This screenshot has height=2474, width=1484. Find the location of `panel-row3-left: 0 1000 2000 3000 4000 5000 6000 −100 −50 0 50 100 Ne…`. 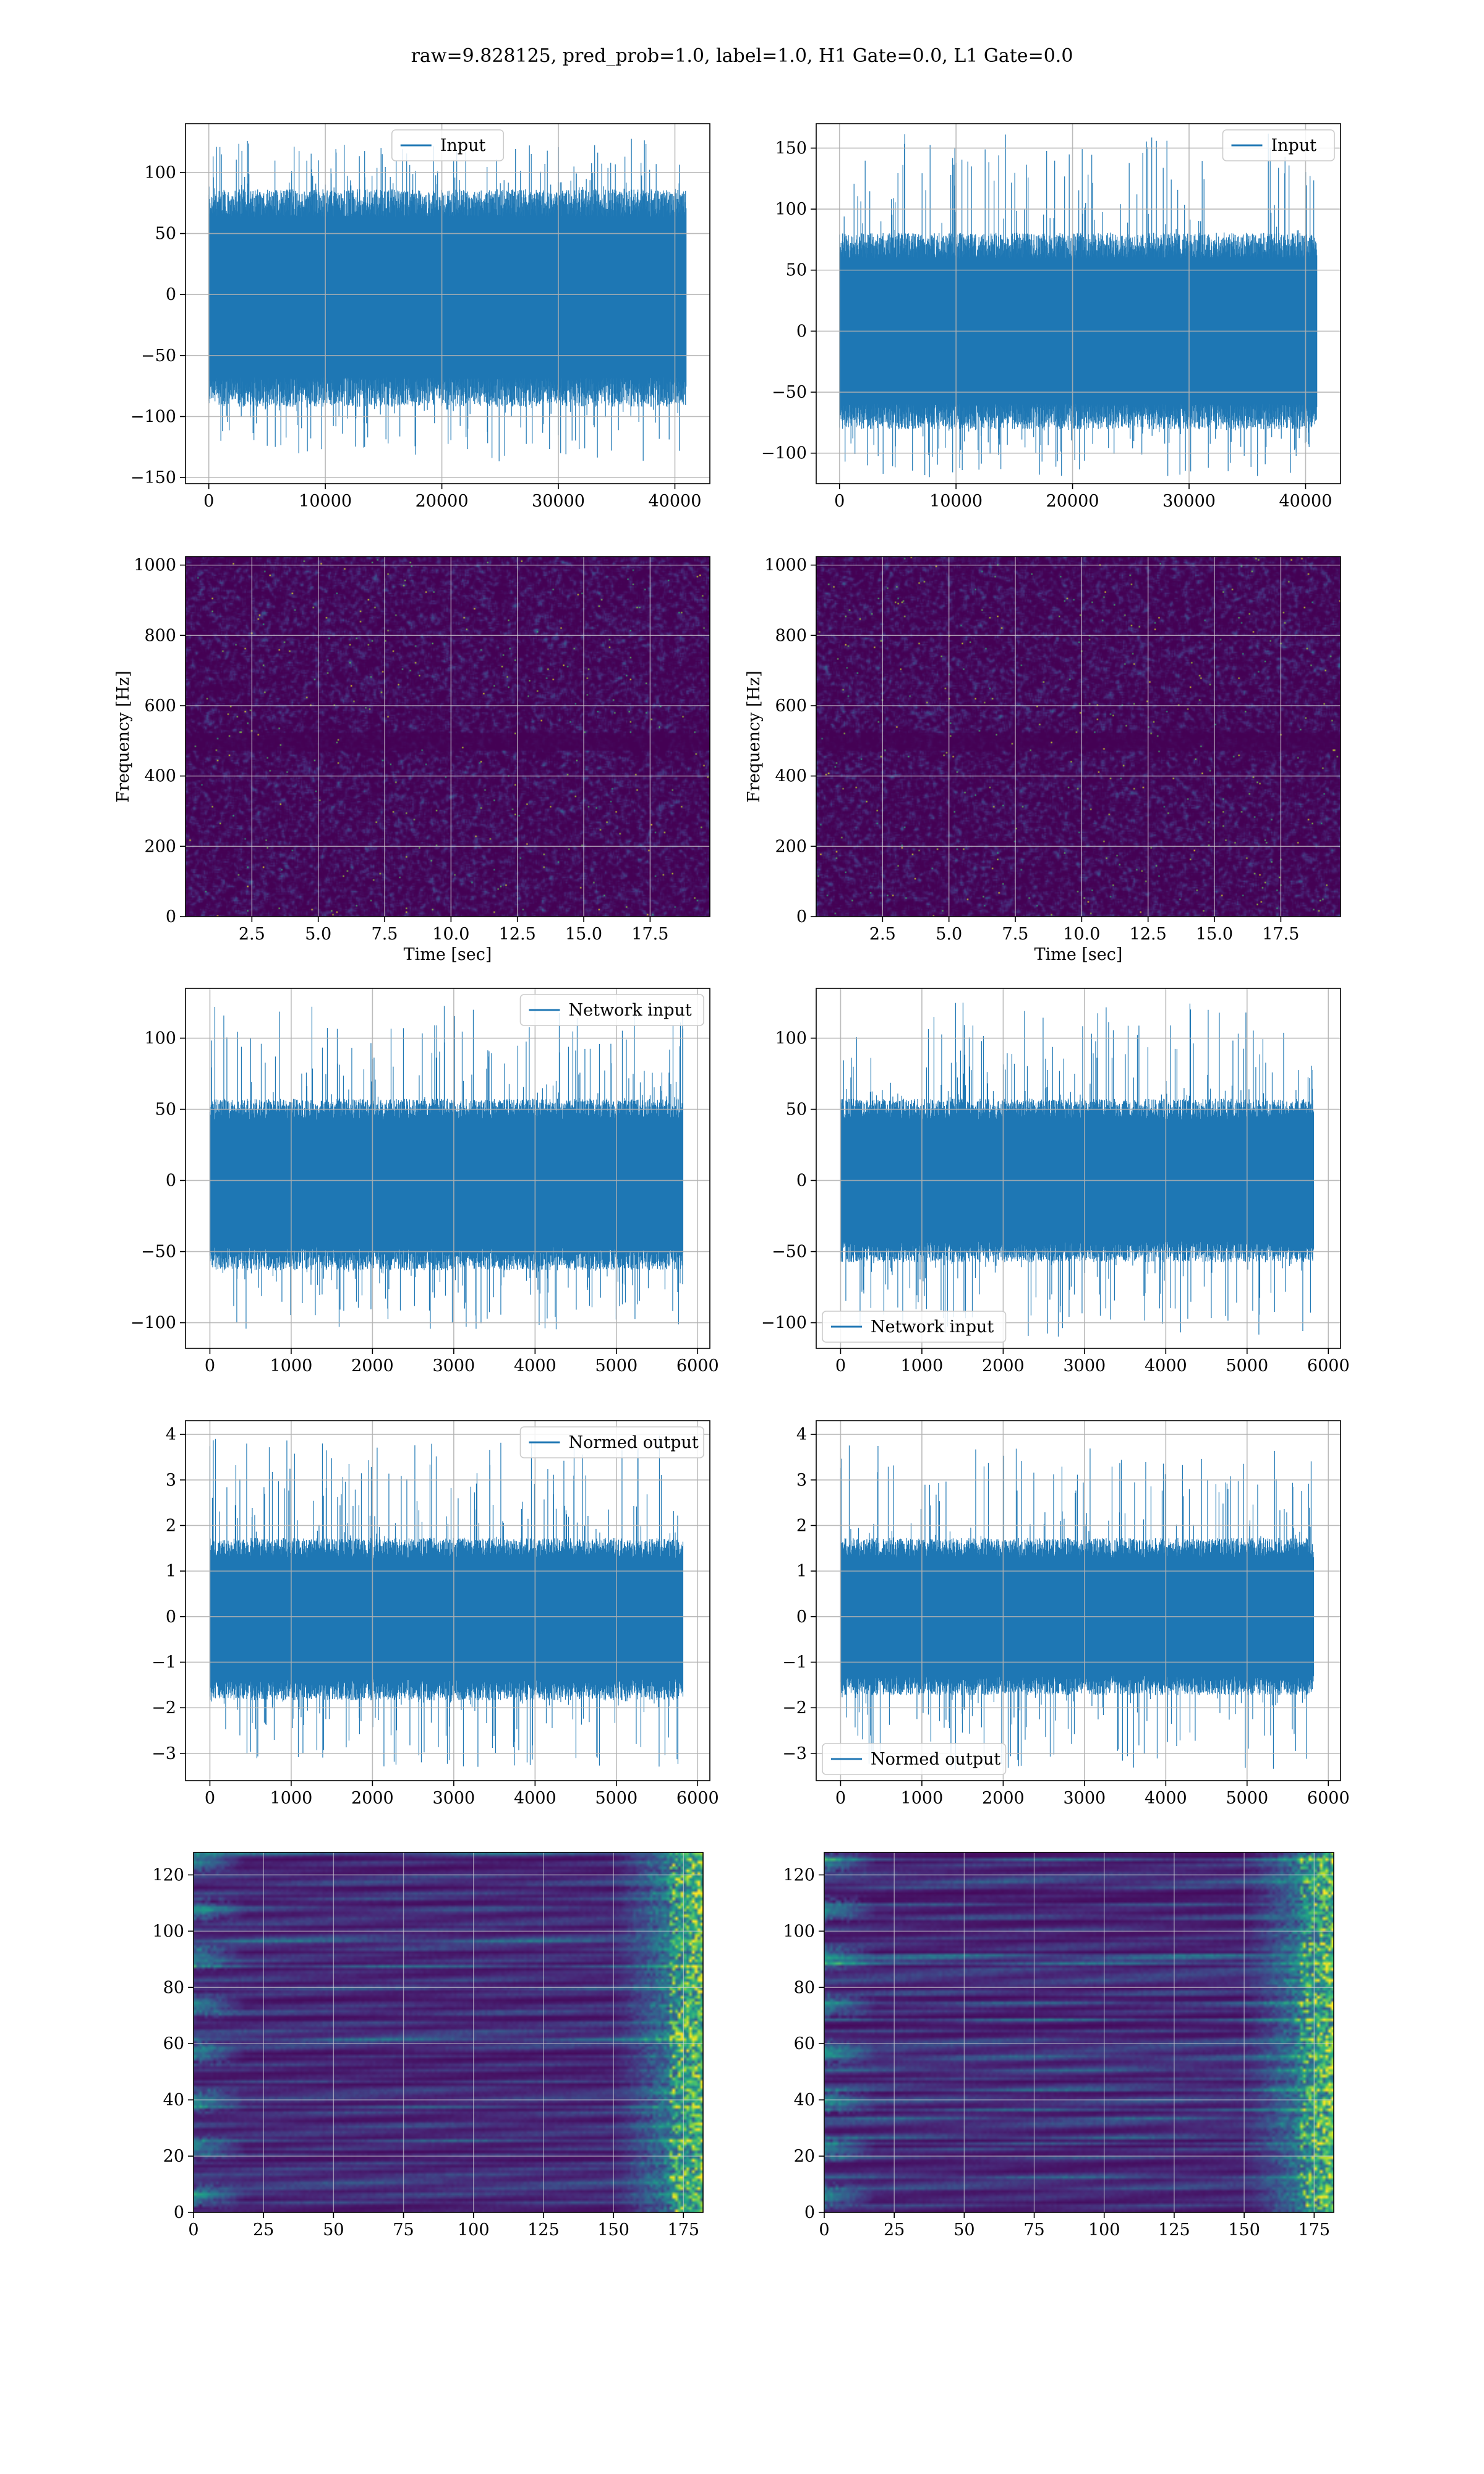

panel-row3-left: 0 1000 2000 3000 4000 5000 6000 −100 −50 0 50 100 Ne… is located at coordinates (424, 1182).